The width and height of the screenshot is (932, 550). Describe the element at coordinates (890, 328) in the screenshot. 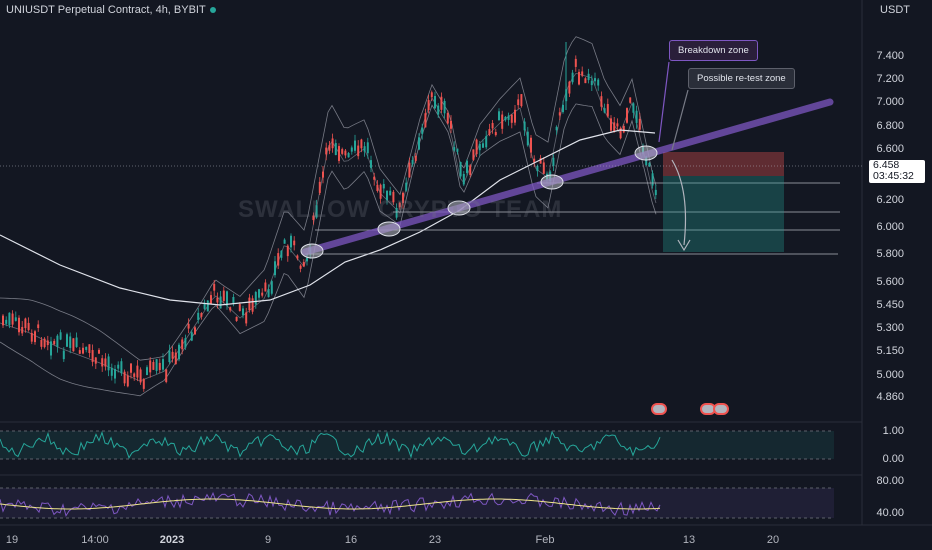

I see `price-tick: 5.300` at that location.